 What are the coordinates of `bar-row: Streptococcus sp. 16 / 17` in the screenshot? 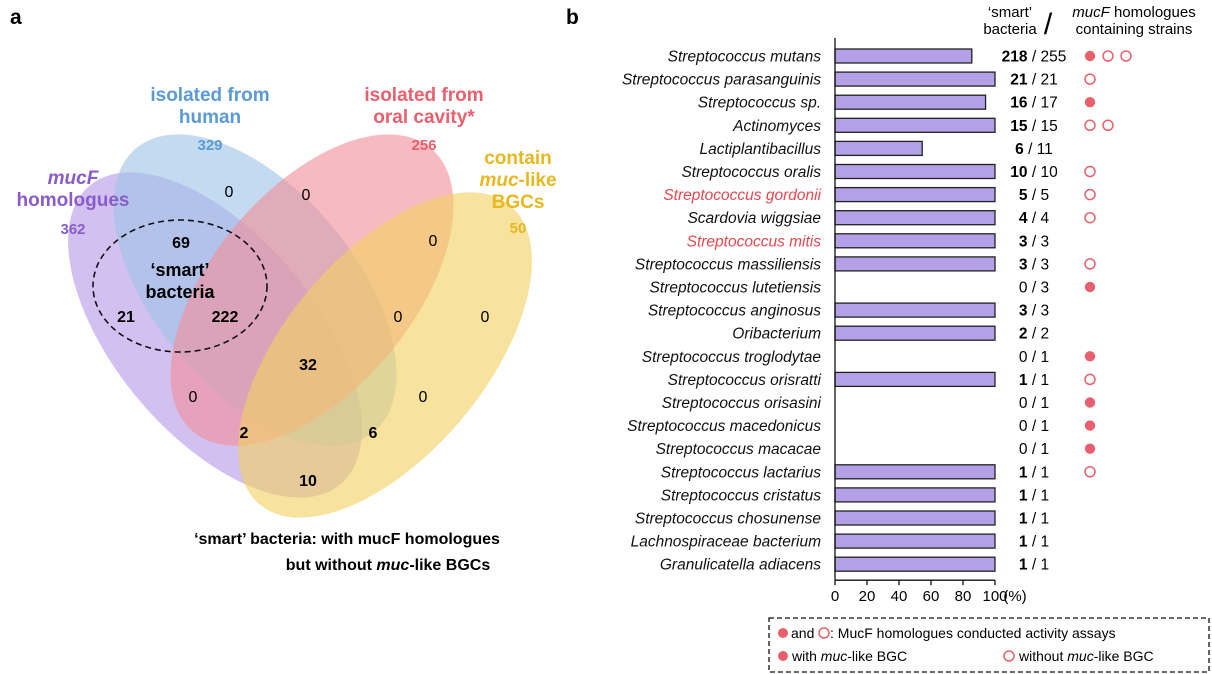 It's located at (897, 103).